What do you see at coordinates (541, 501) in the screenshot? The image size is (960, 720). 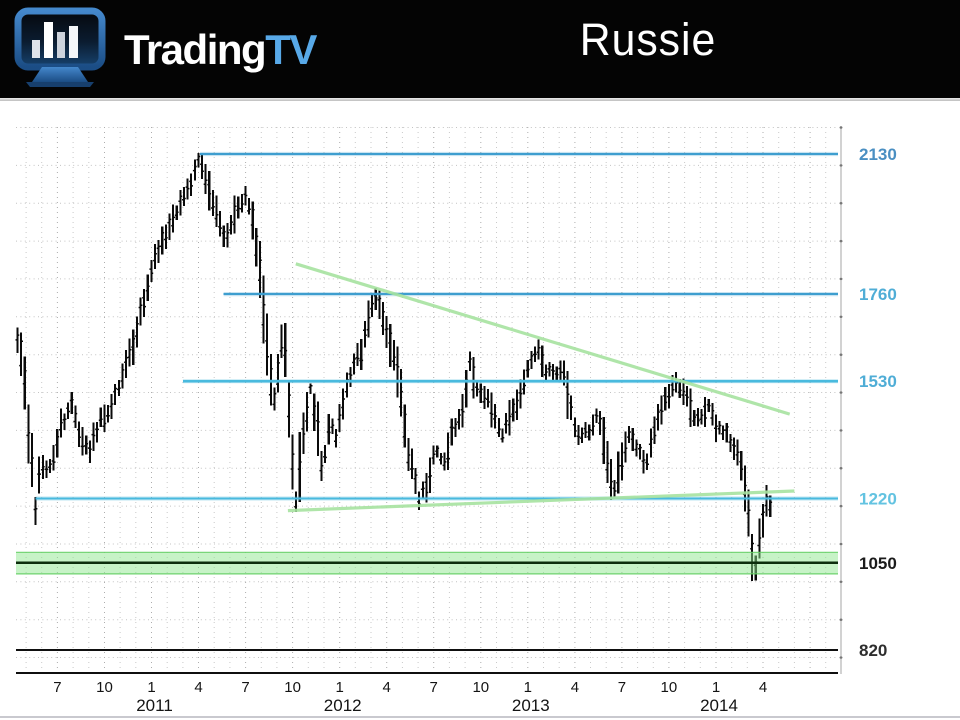 I see `trendline-ascending` at bounding box center [541, 501].